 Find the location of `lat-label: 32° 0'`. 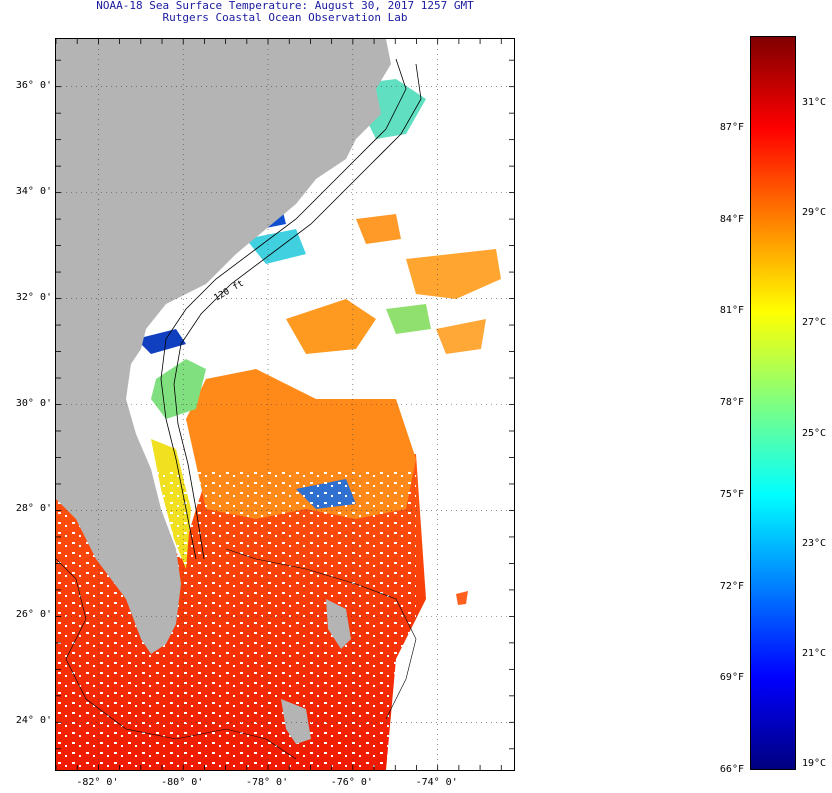

lat-label: 32° 0' is located at coordinates (33, 297).